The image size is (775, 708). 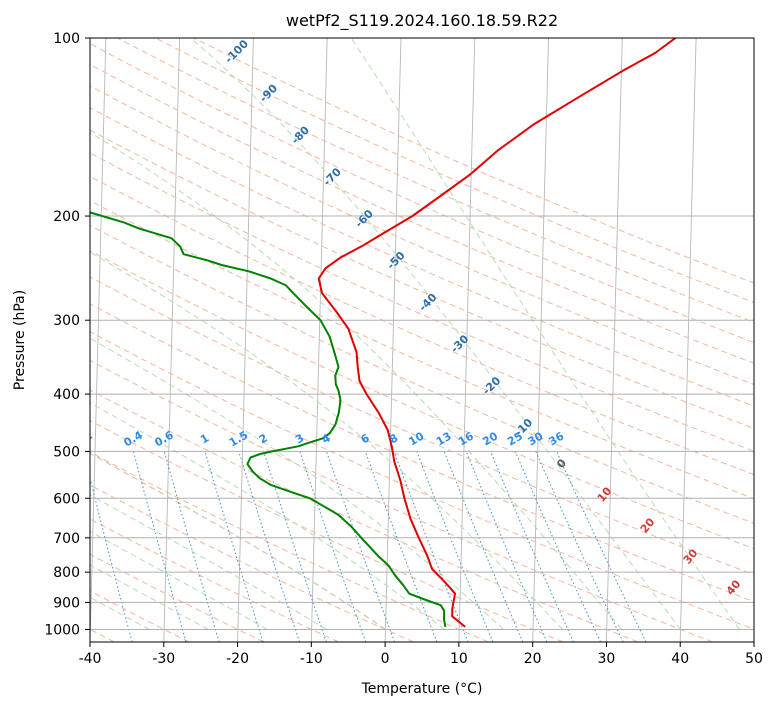 What do you see at coordinates (66, 321) in the screenshot?
I see `y-tick-label: 300` at bounding box center [66, 321].